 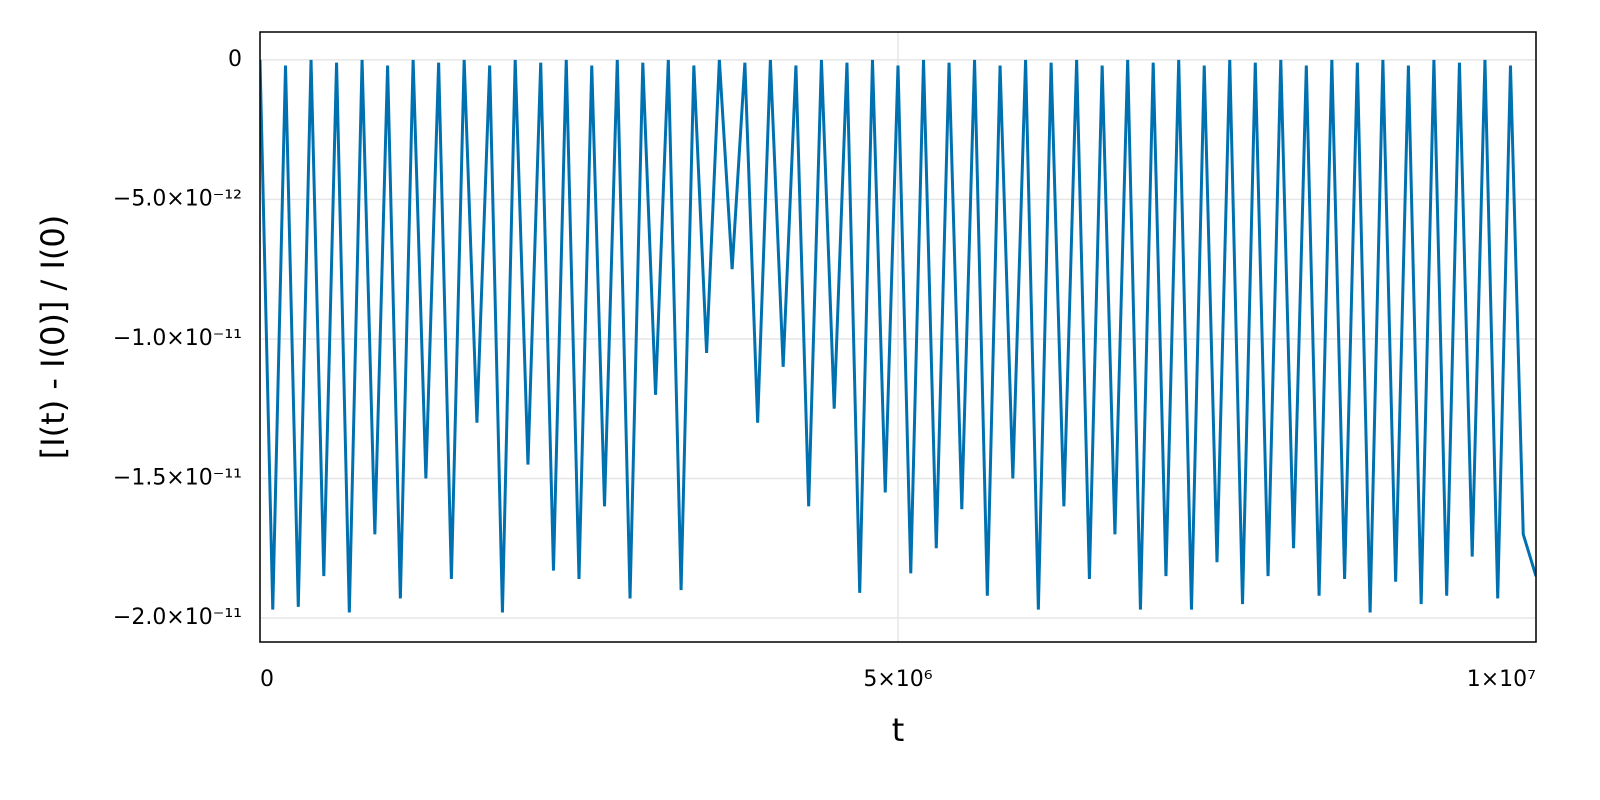 What do you see at coordinates (267, 679) in the screenshot?
I see `x-tick-label: 0` at bounding box center [267, 679].